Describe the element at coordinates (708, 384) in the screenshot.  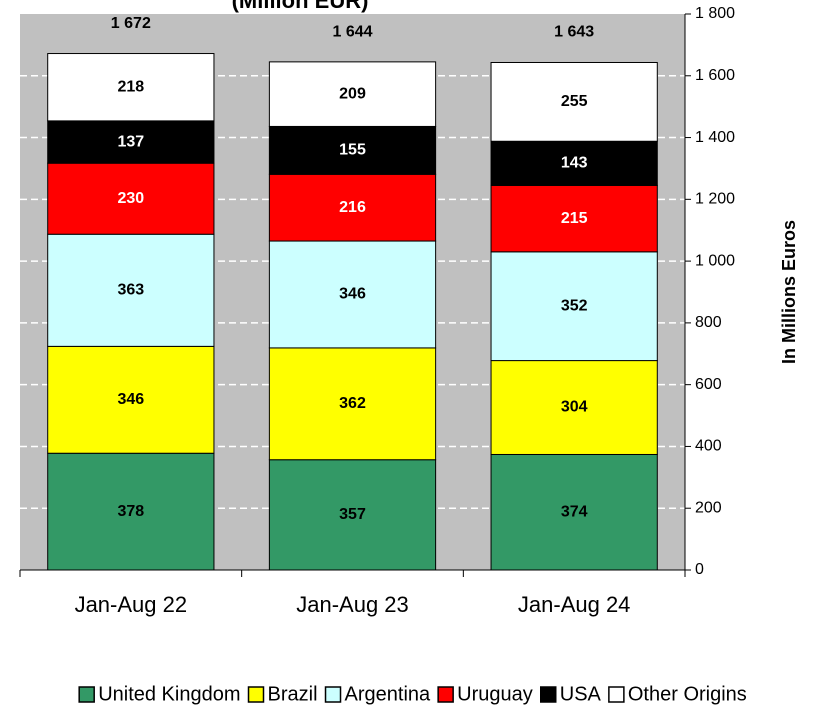
I see `y-tick-label: 600` at that location.